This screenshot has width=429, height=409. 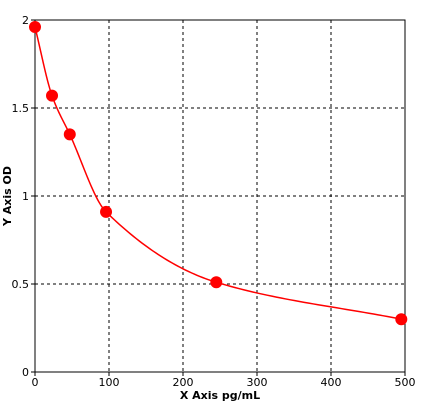 What do you see at coordinates (257, 382) in the screenshot?
I see `x-tick-label: 300` at bounding box center [257, 382].